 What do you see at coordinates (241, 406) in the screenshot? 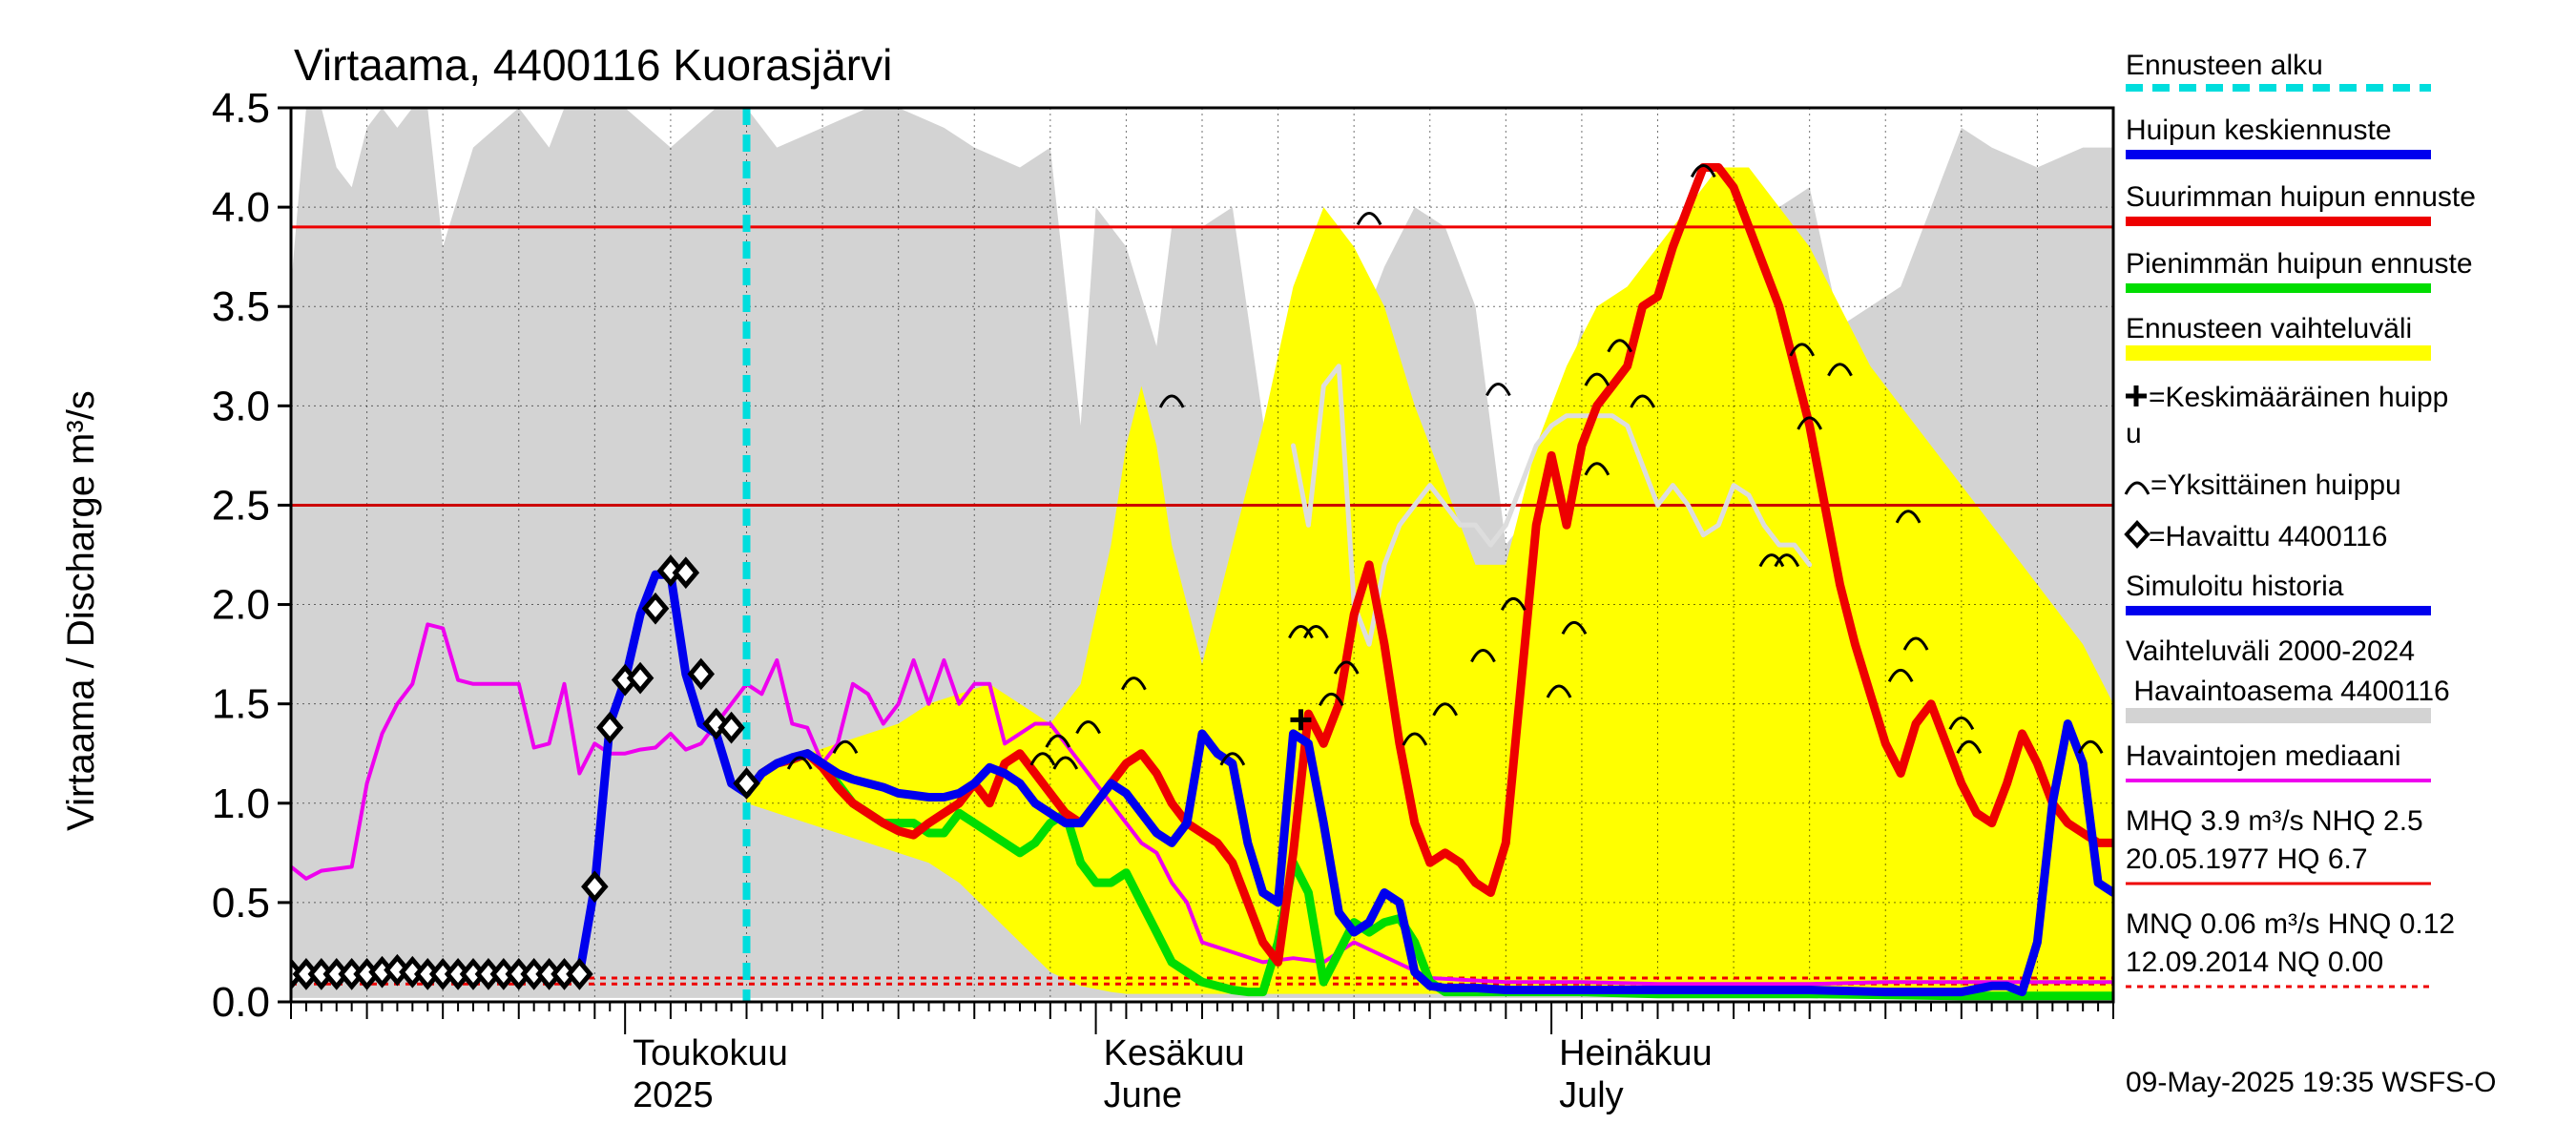
I see `y-tick-label: 3.0` at bounding box center [241, 406].